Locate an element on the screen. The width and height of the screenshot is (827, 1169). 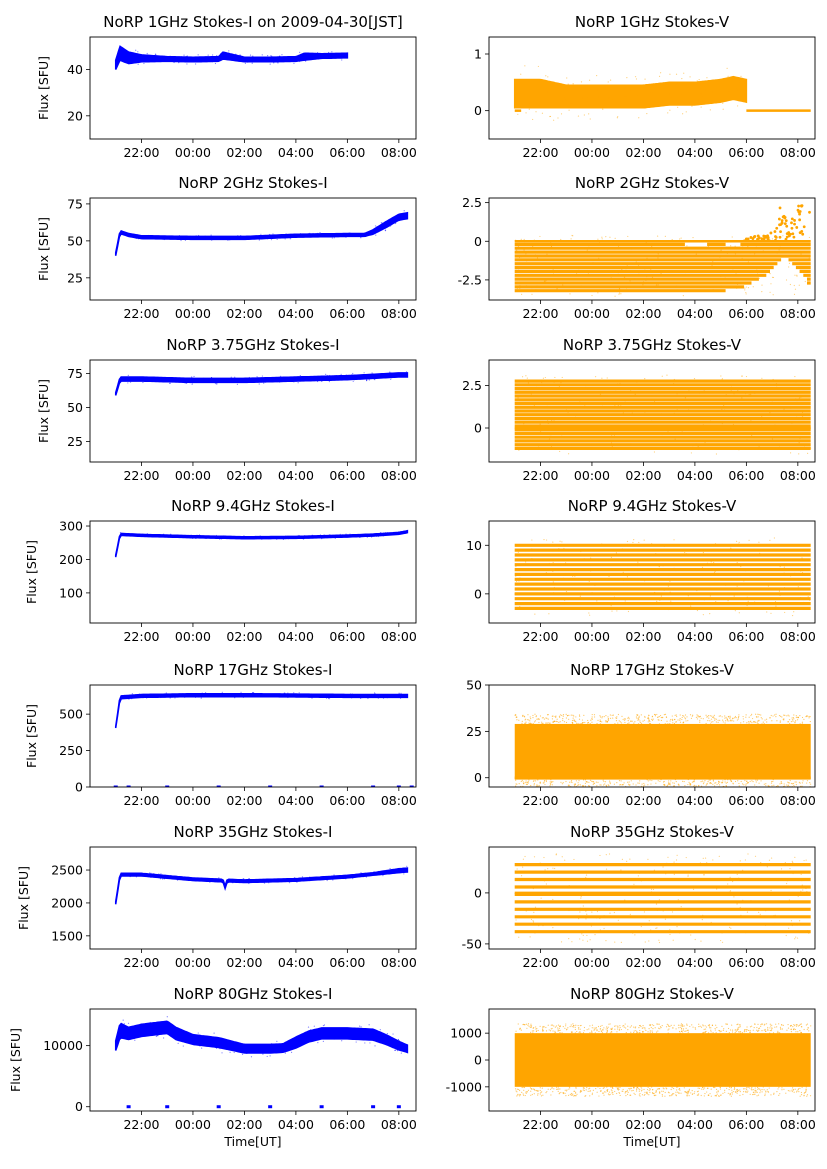
panel-title: NoRP 1GHz Stokes-V is located at coordinates (652, 22).